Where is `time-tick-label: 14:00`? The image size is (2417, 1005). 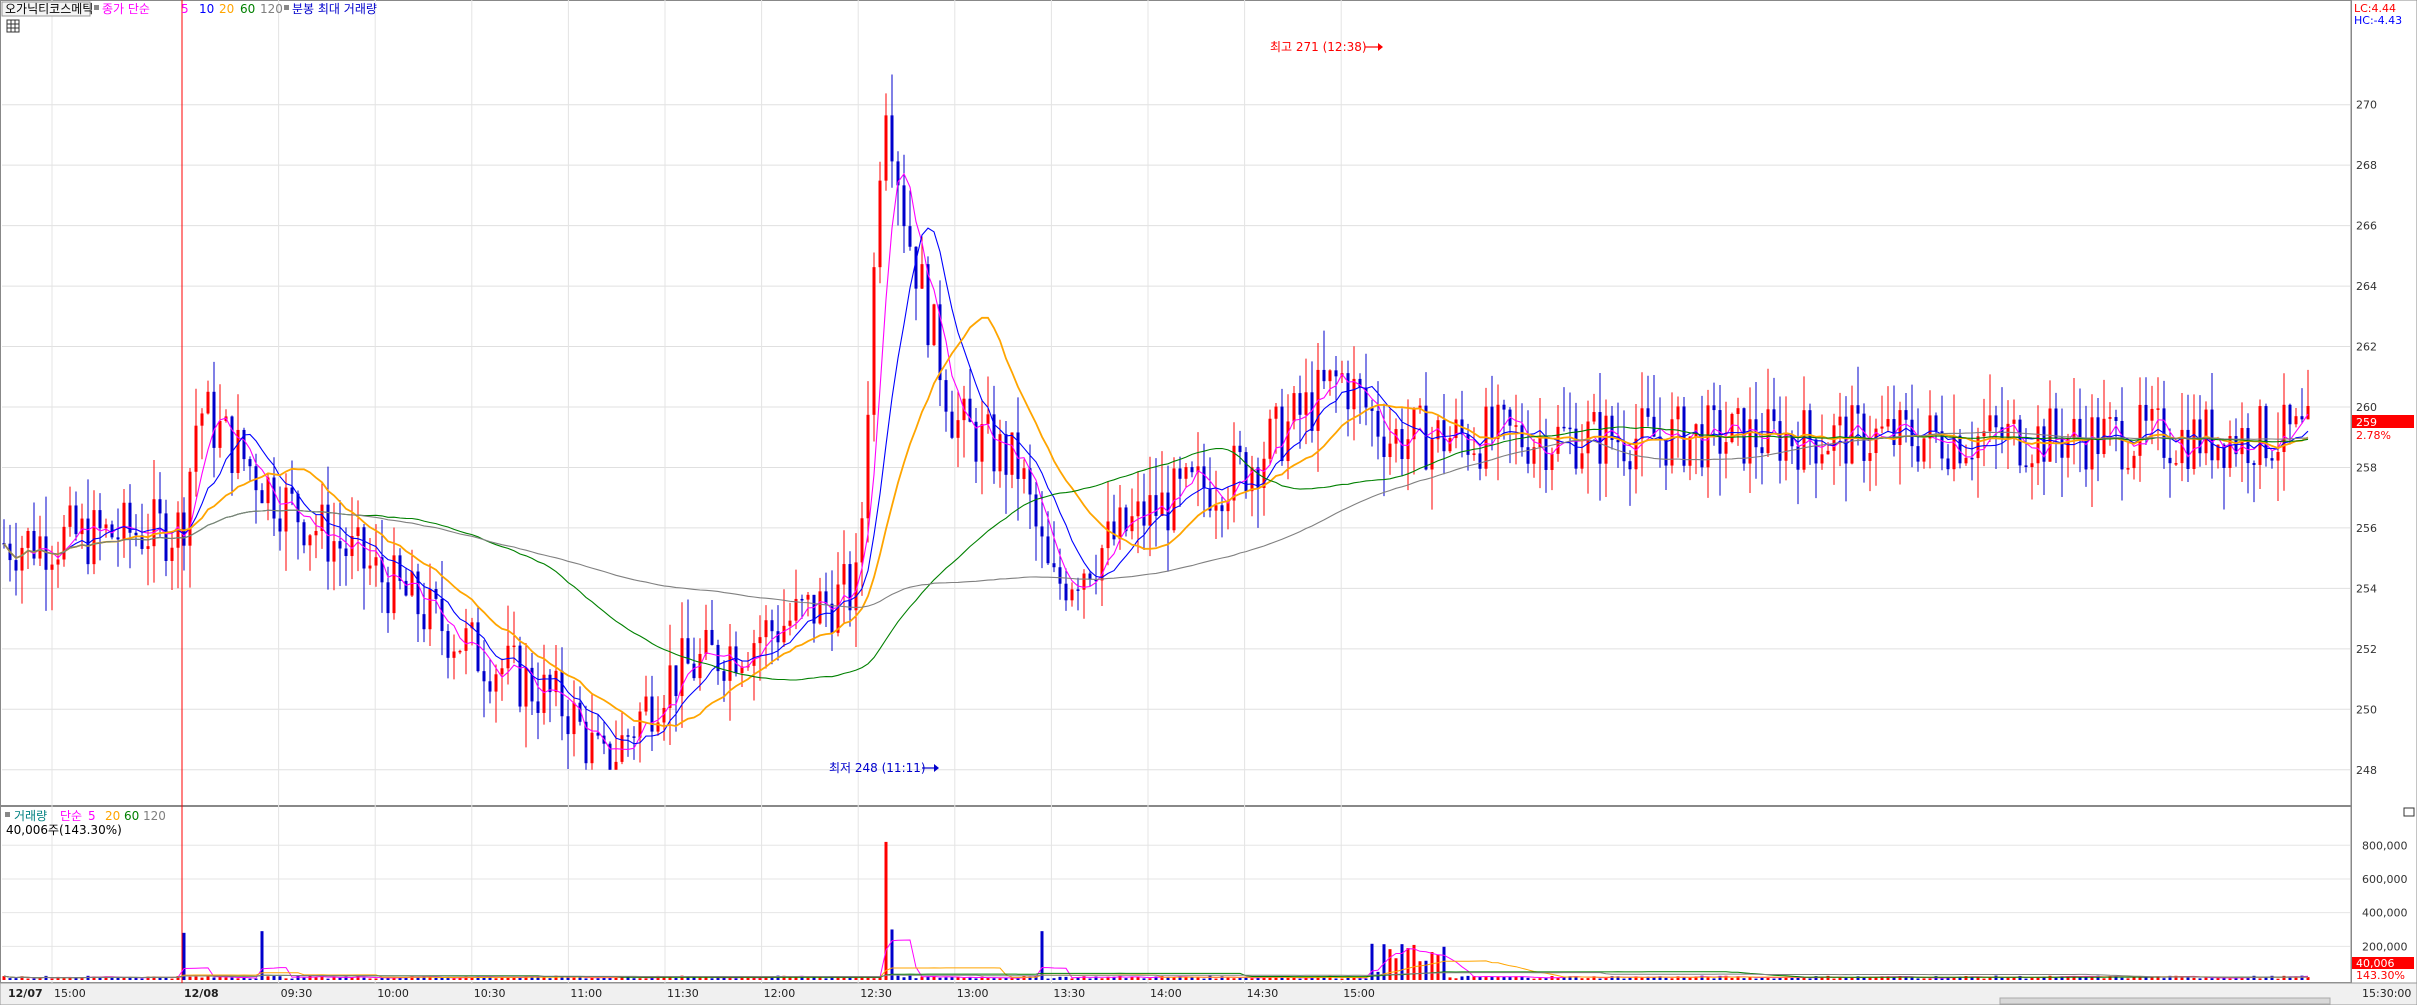
time-tick-label: 14:00 is located at coordinates (1166, 993).